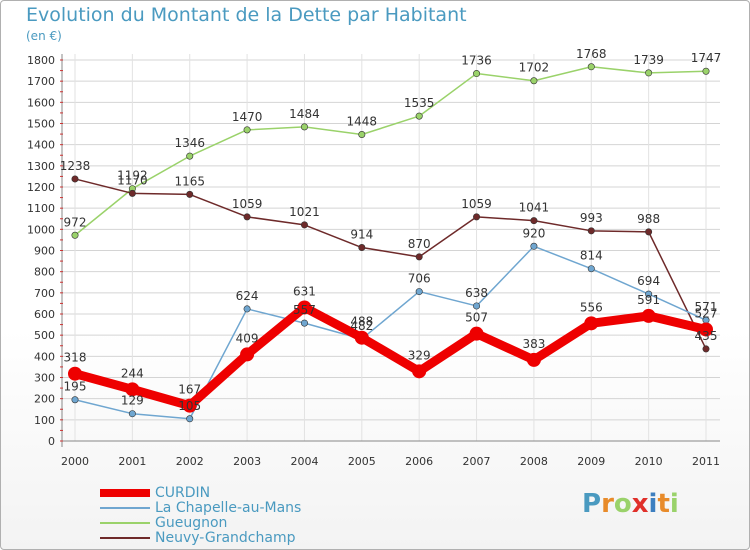 This screenshot has width=750, height=550. What do you see at coordinates (419, 461) in the screenshot?
I see `x-tick-label: 2006` at bounding box center [419, 461].